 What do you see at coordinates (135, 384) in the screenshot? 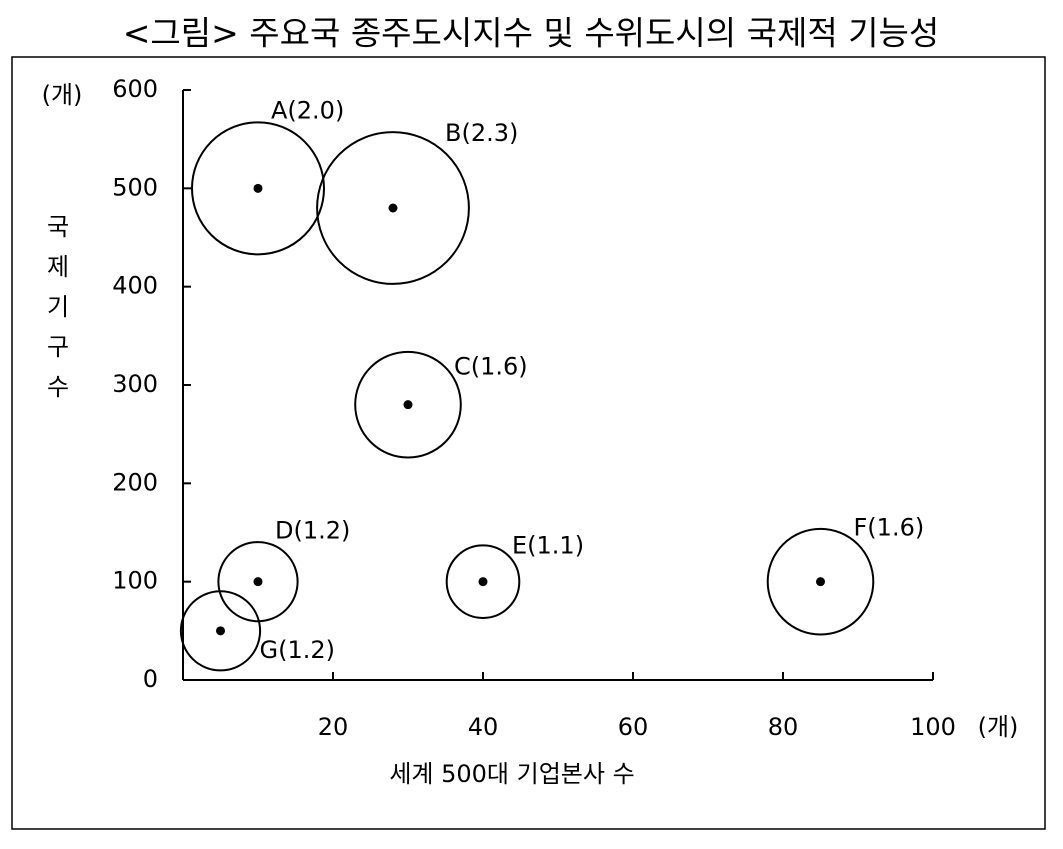
I see `y-tick-label: 300` at bounding box center [135, 384].